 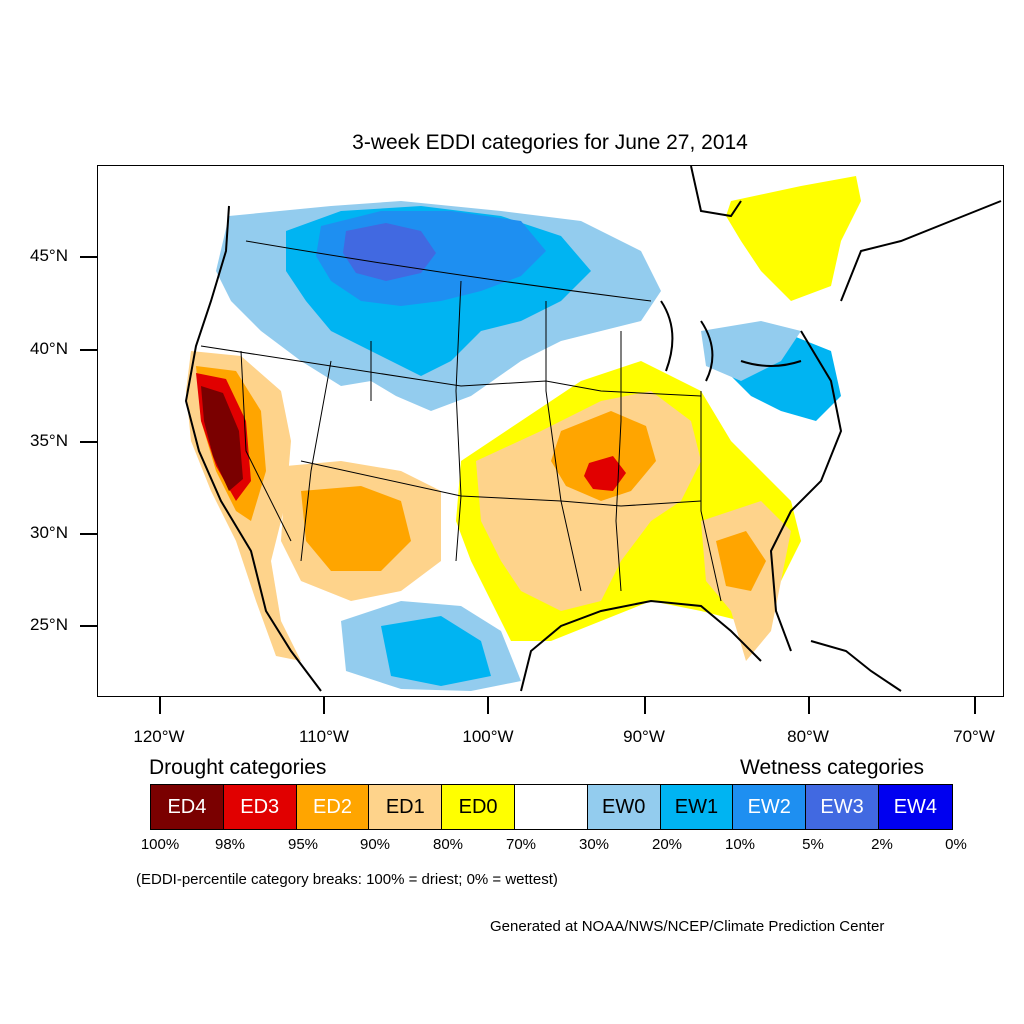 I want to click on lon-label-100w: 100°W, so click(x=488, y=736).